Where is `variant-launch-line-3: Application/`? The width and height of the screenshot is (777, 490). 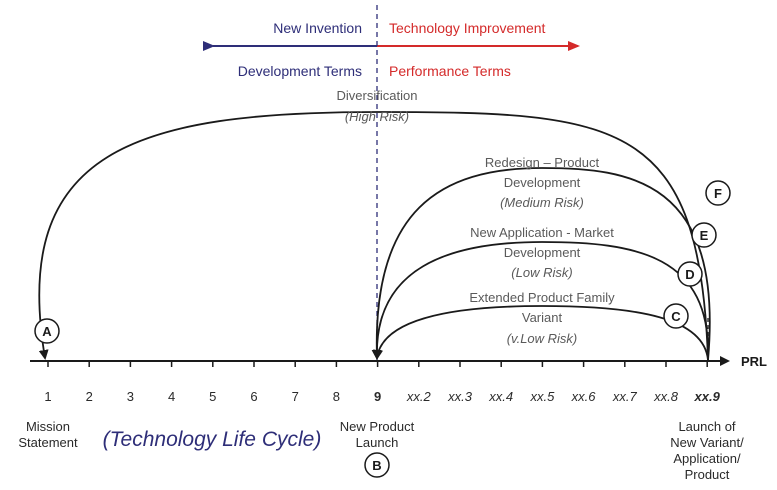 variant-launch-line-3: Application/ is located at coordinates (707, 458).